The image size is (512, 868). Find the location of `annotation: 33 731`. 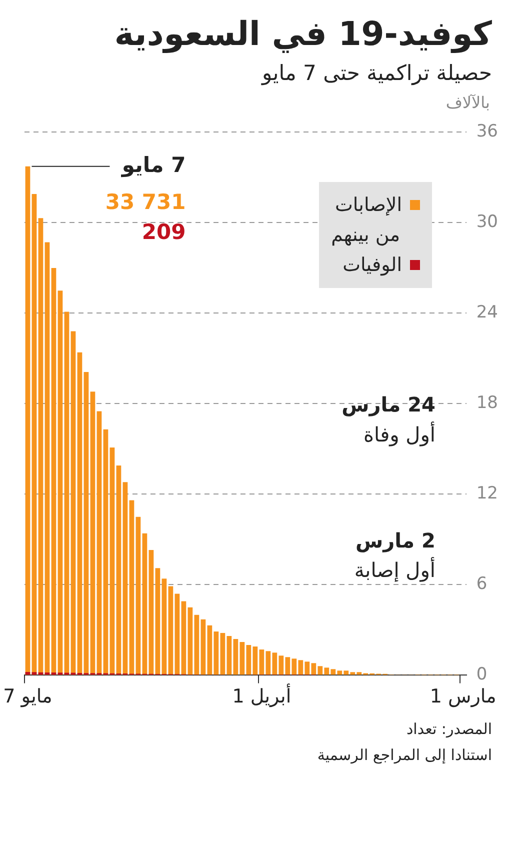

annotation: 33 731 is located at coordinates (145, 202).